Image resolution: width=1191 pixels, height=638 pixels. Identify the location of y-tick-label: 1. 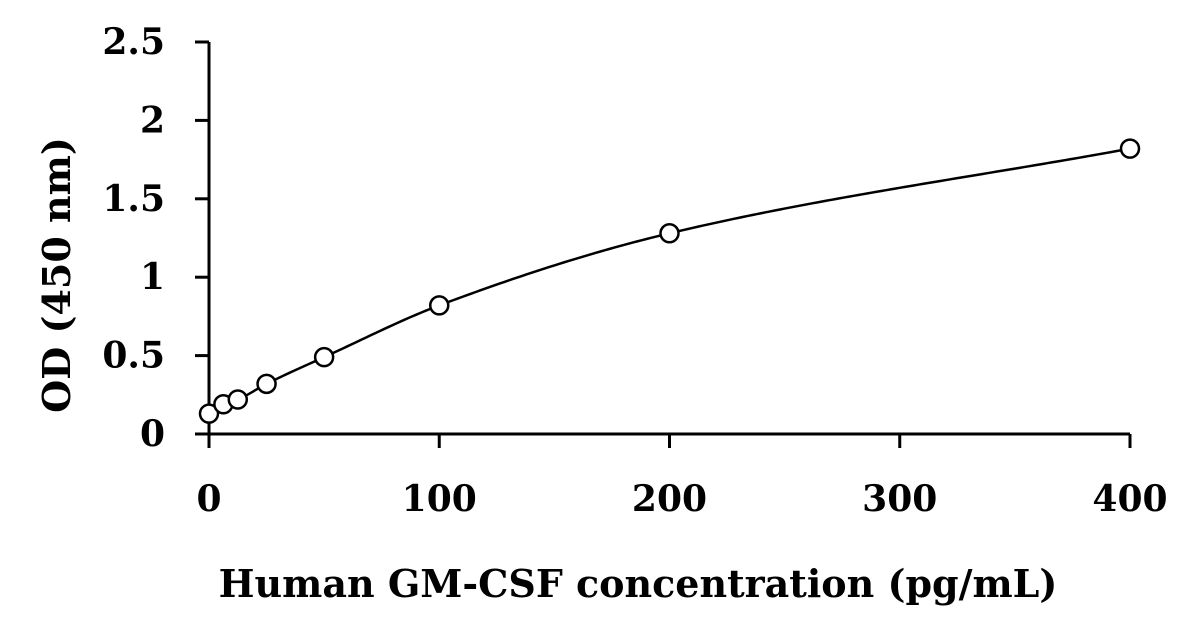
(152, 277).